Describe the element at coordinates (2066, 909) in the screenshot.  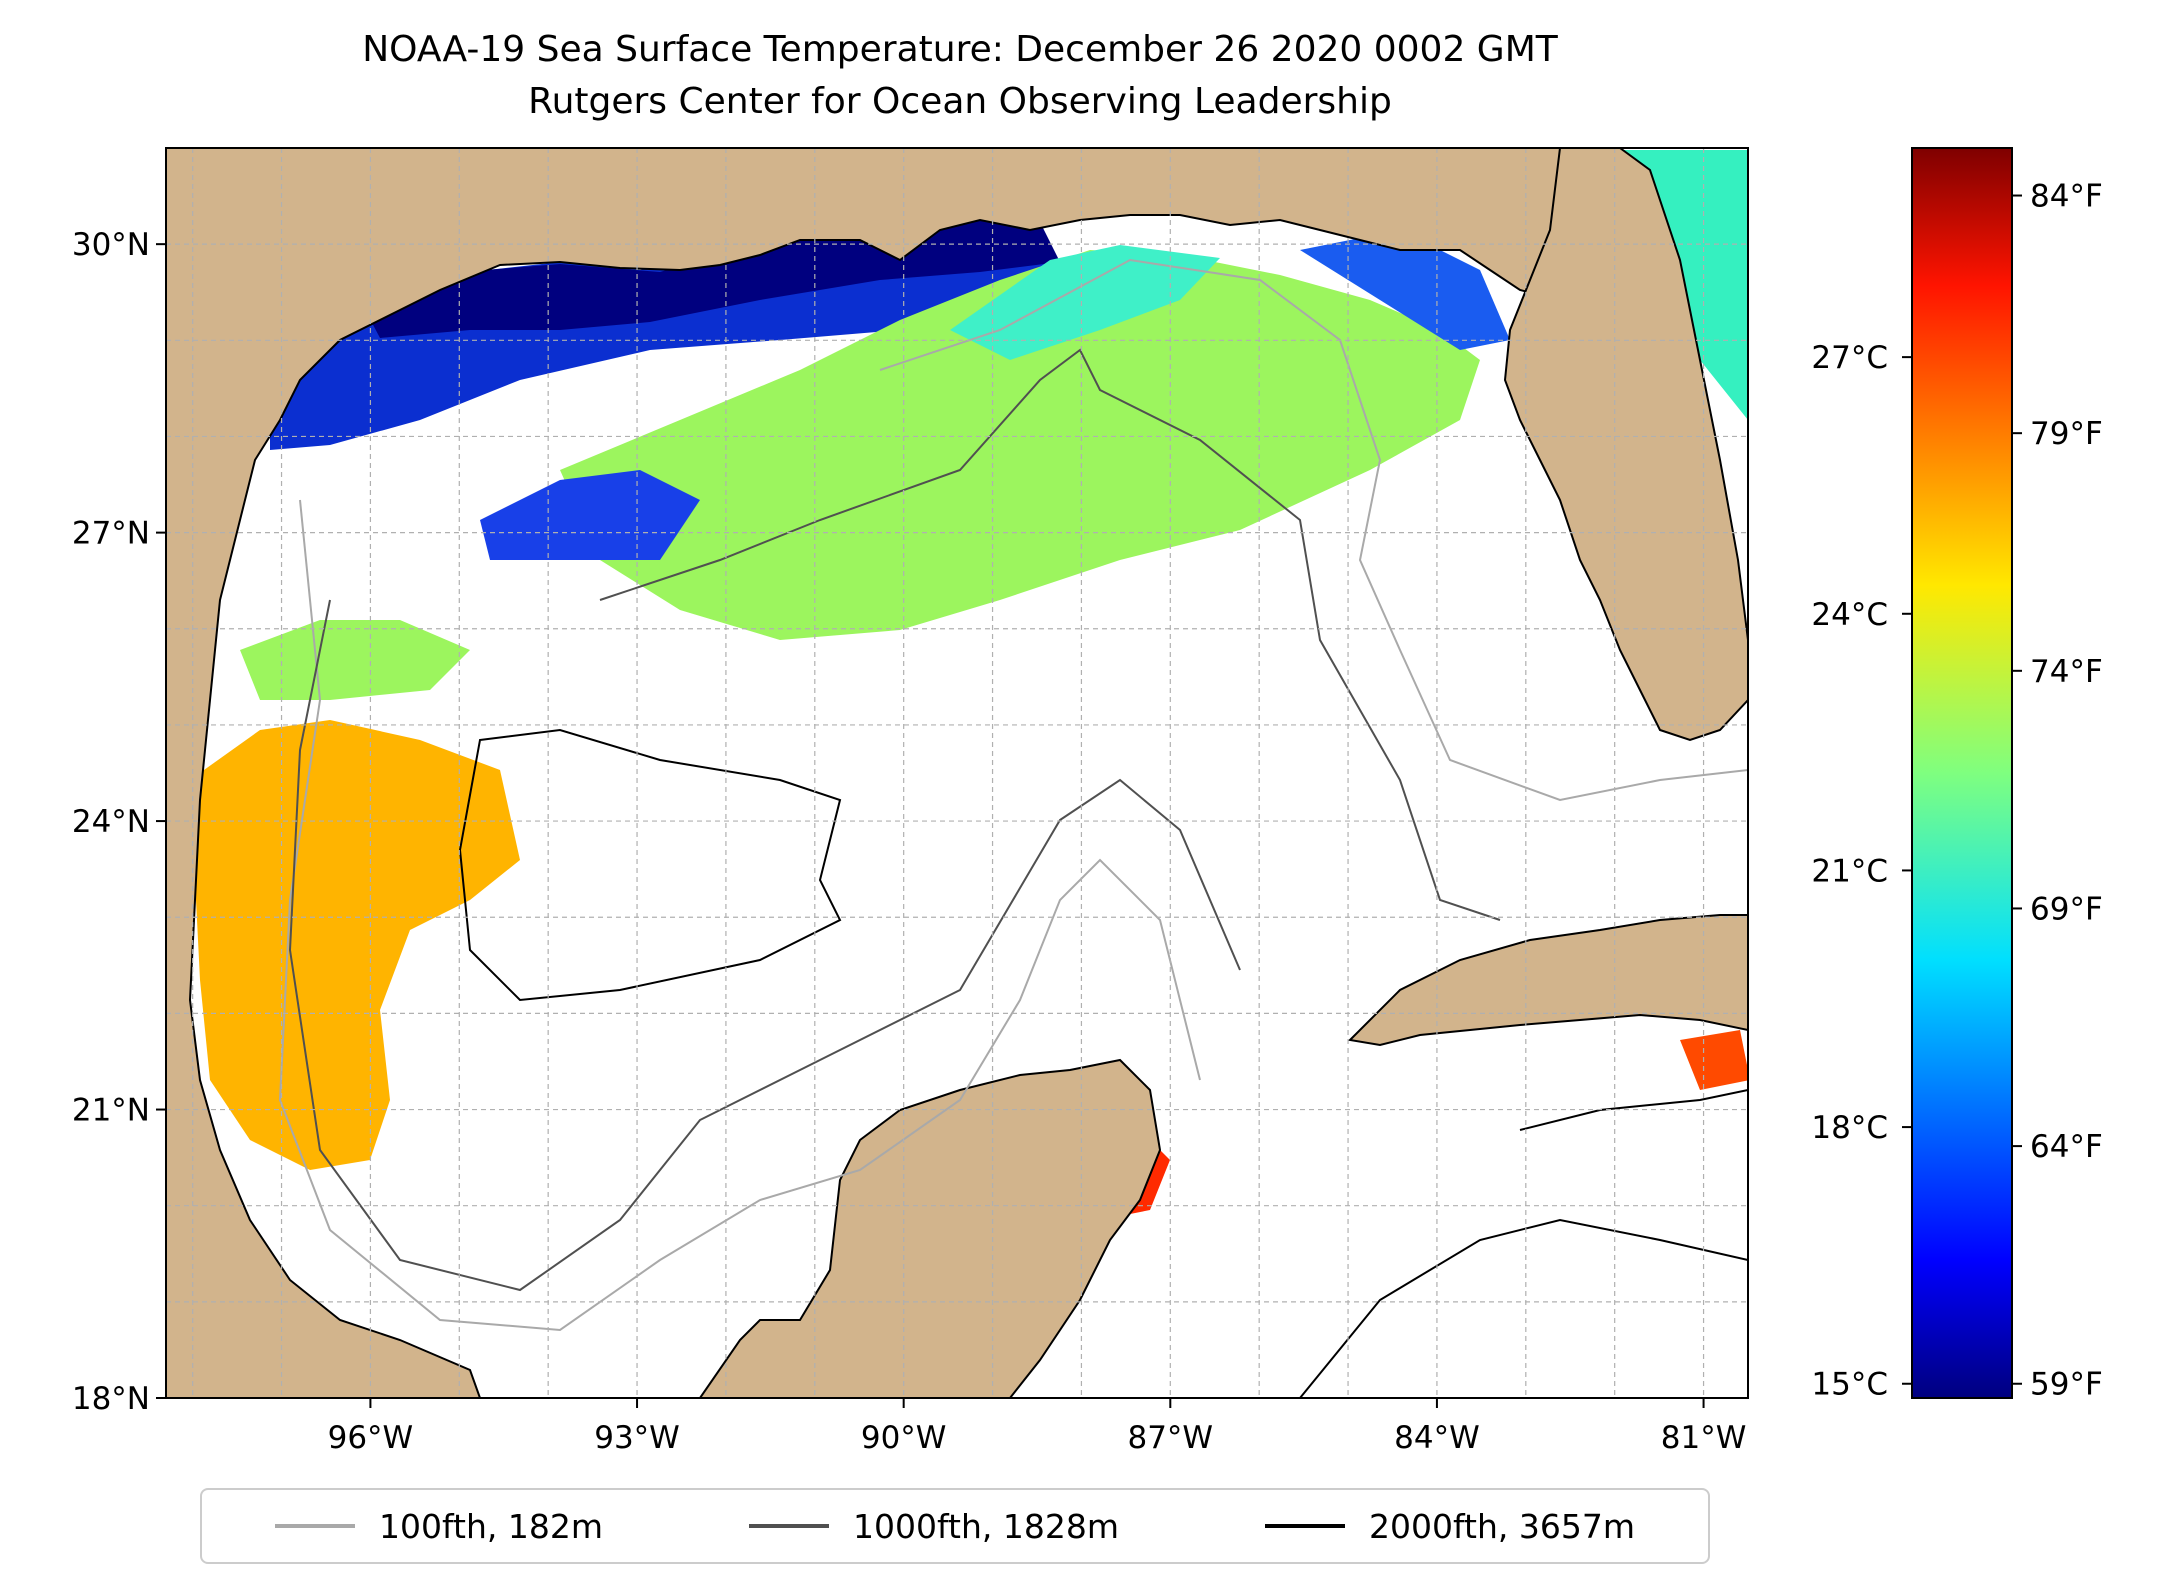
I see `fahrenheit-tick-label: 69°F` at that location.